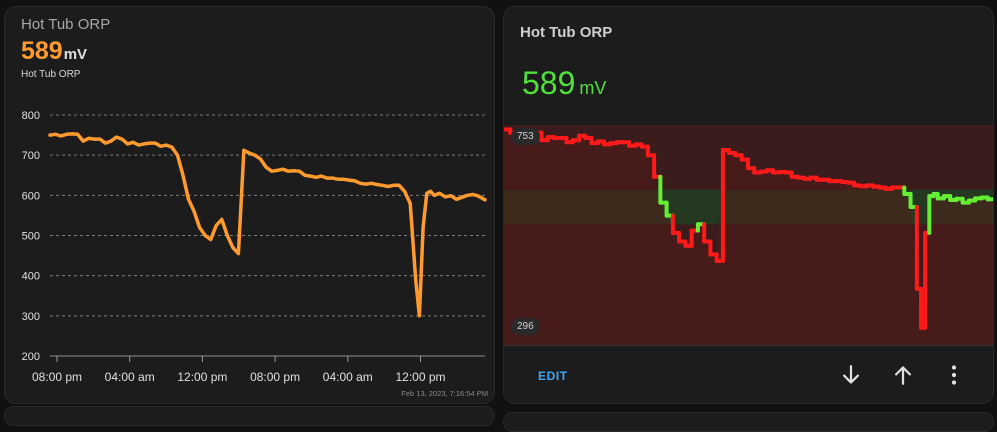 This screenshot has height=432, width=997. I want to click on edit-button: EDIT, so click(553, 376).